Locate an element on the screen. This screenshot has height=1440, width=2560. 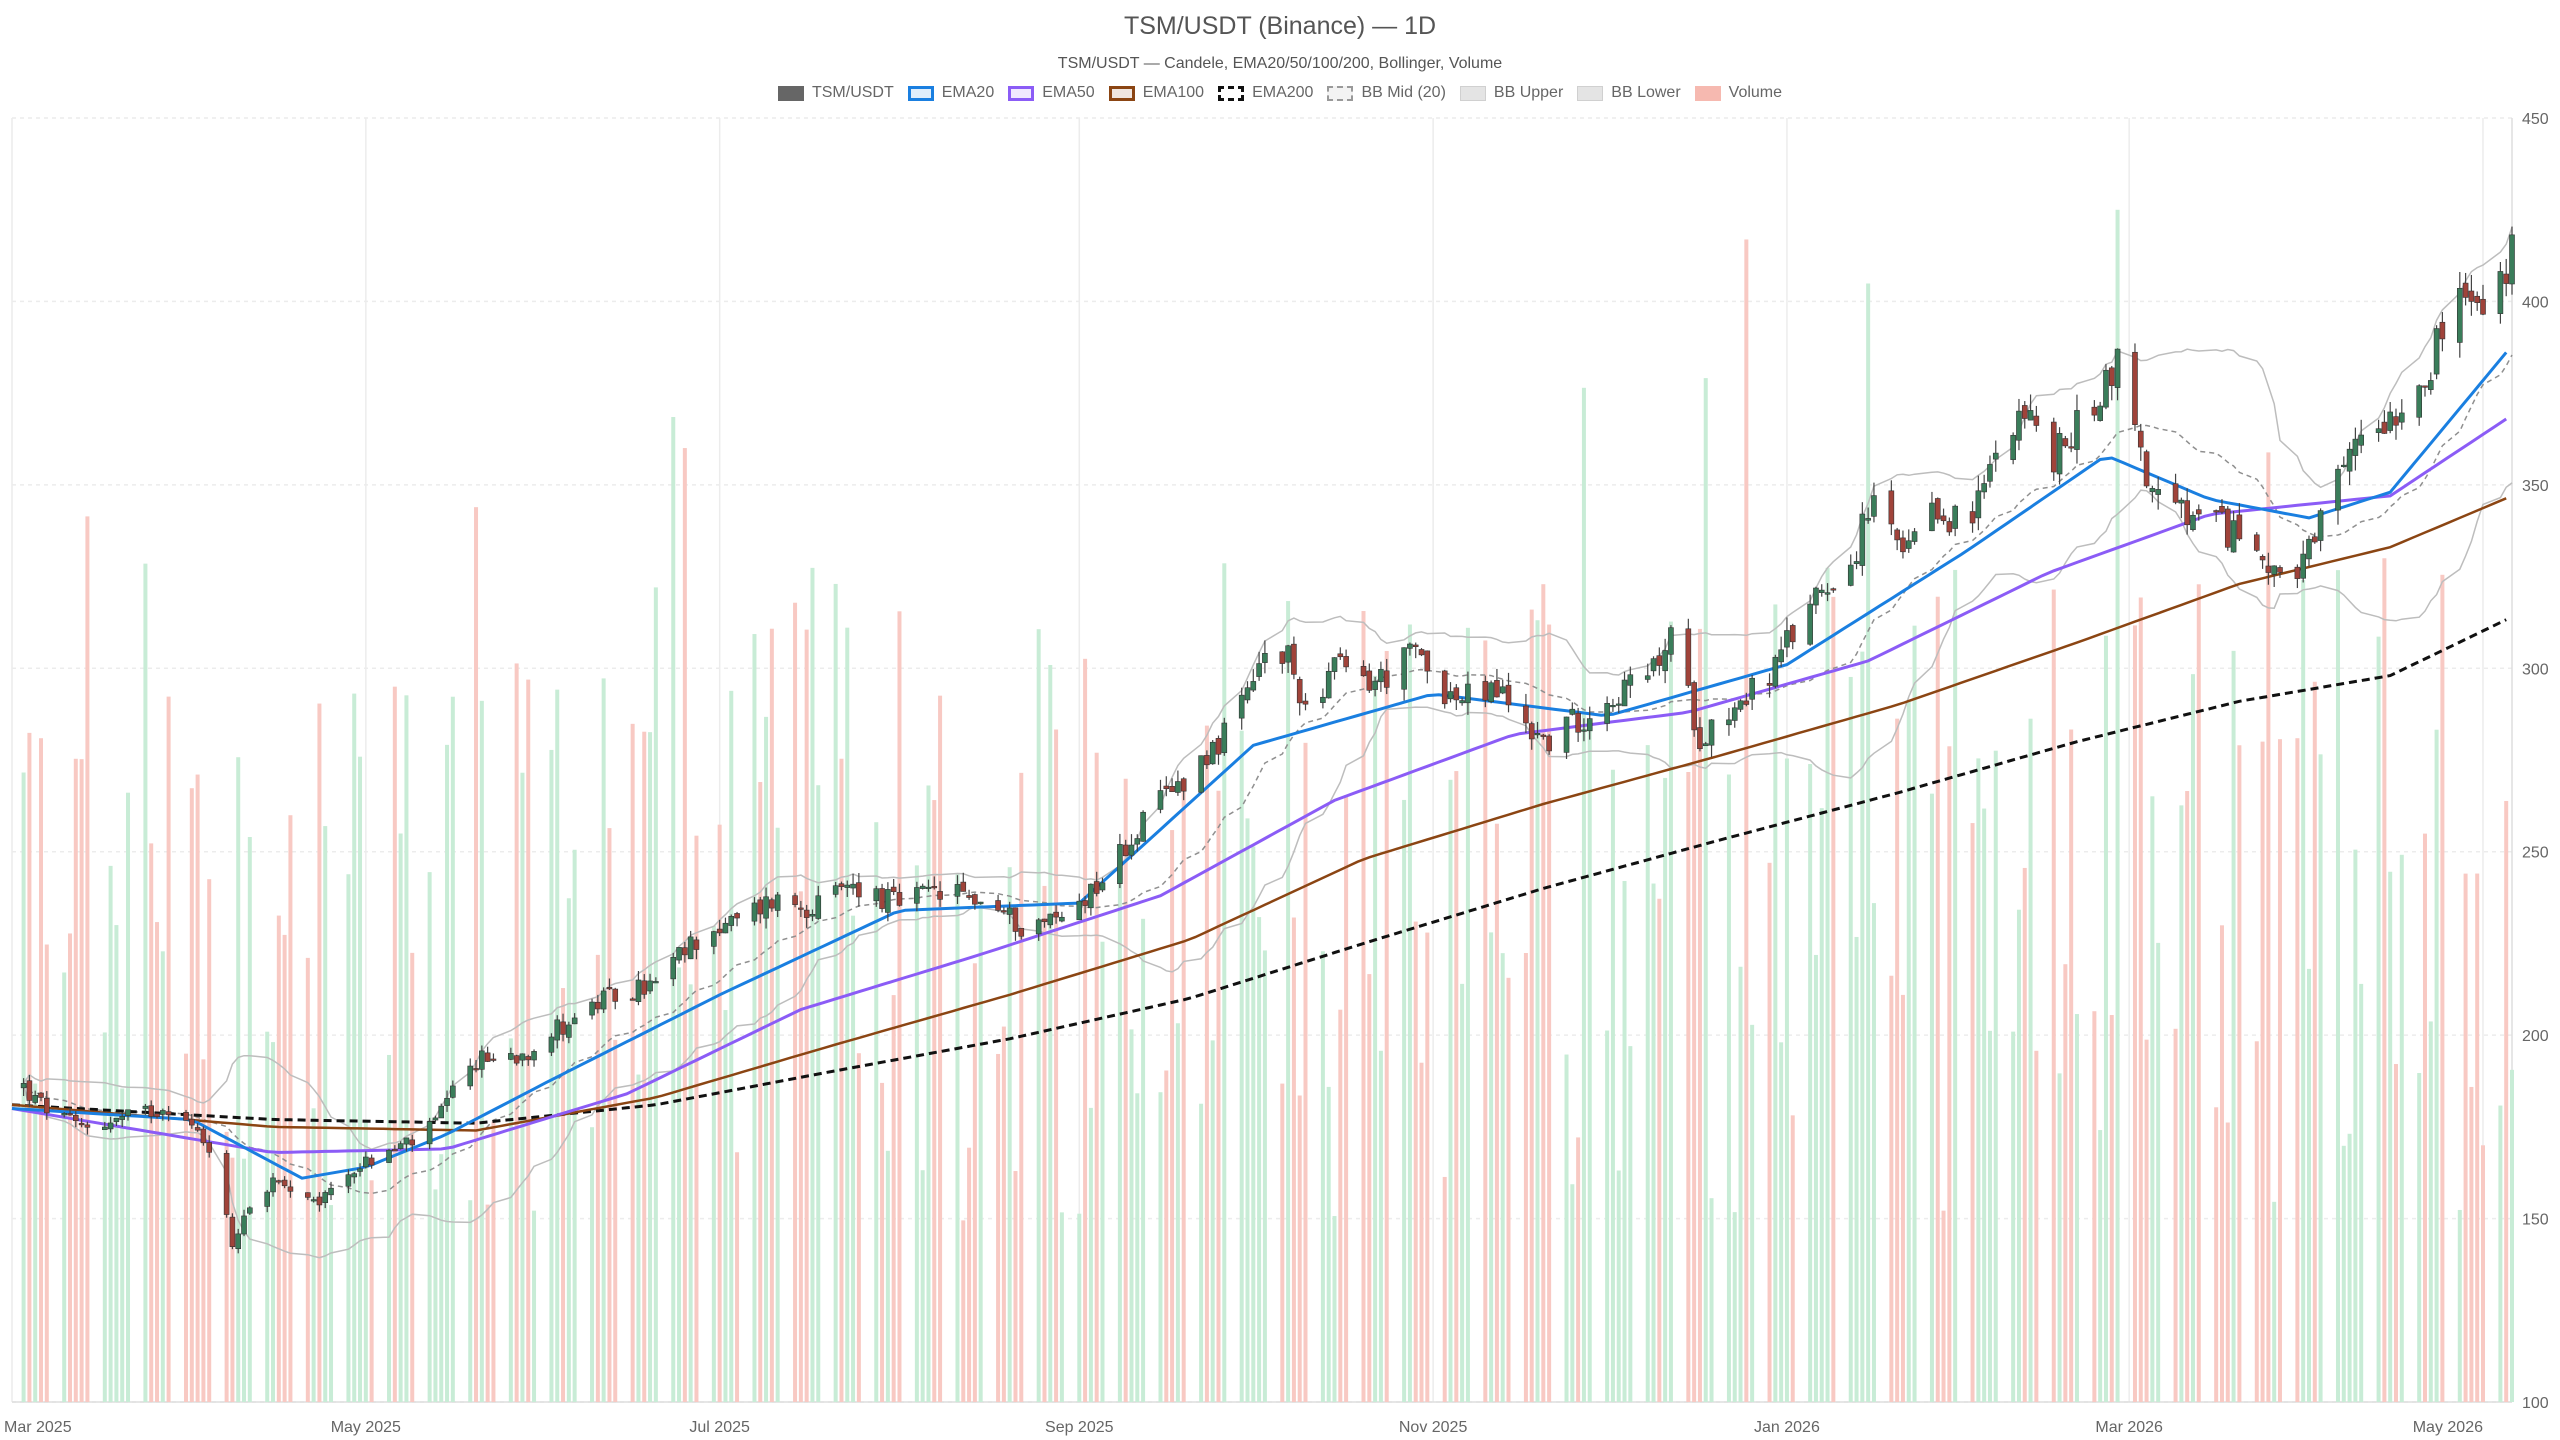
legend-item-bb-upper: BB Upper is located at coordinates (1511, 93).